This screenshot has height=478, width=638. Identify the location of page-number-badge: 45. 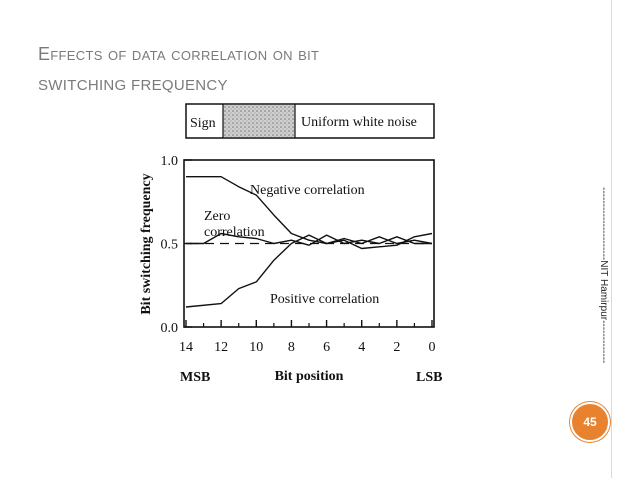
(590, 422).